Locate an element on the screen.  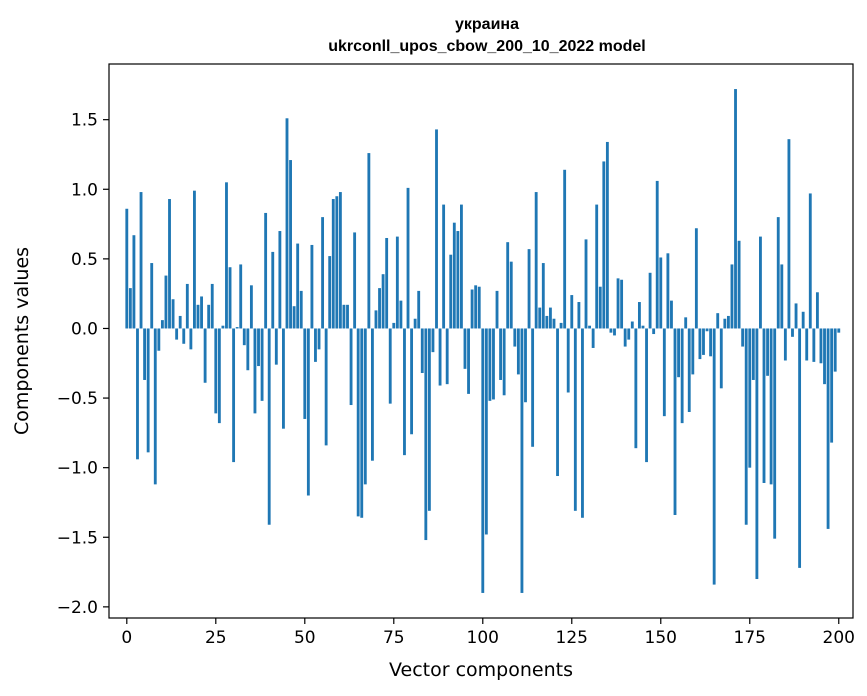
chart-title: украина is located at coordinates (487, 24).